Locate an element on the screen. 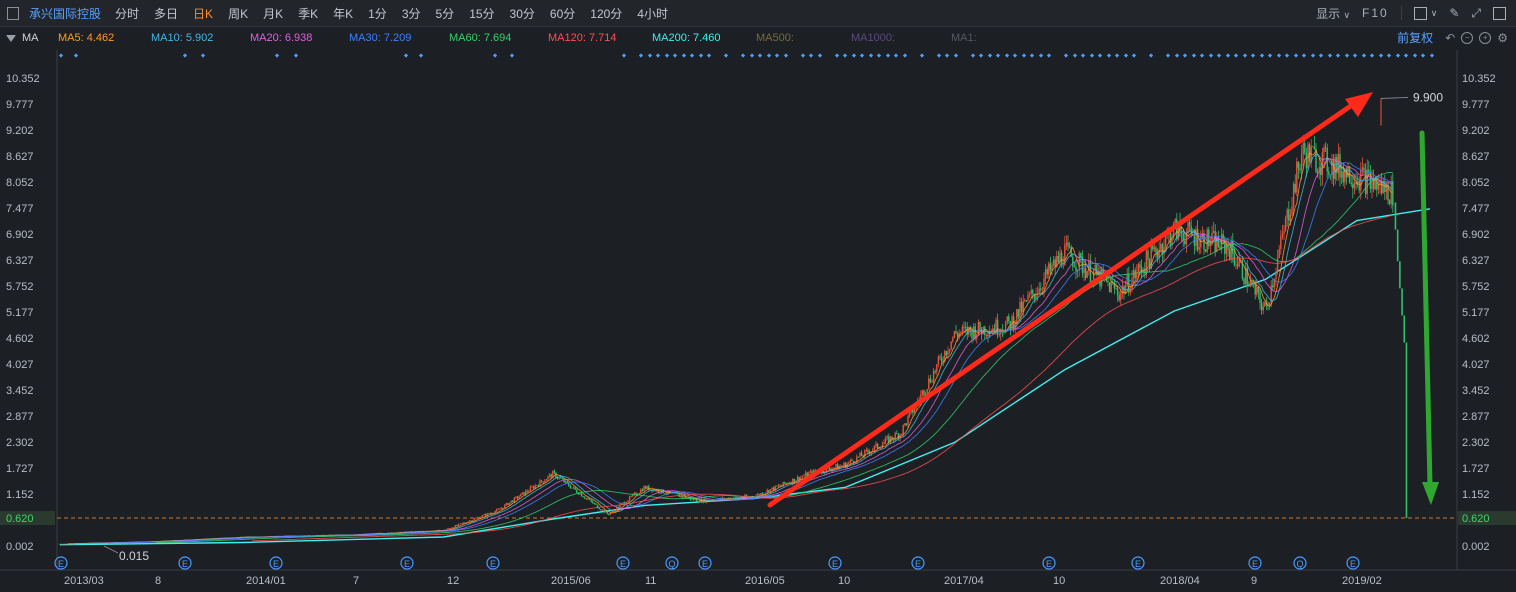  trend-down-arrow-head is located at coordinates (1430, 493).